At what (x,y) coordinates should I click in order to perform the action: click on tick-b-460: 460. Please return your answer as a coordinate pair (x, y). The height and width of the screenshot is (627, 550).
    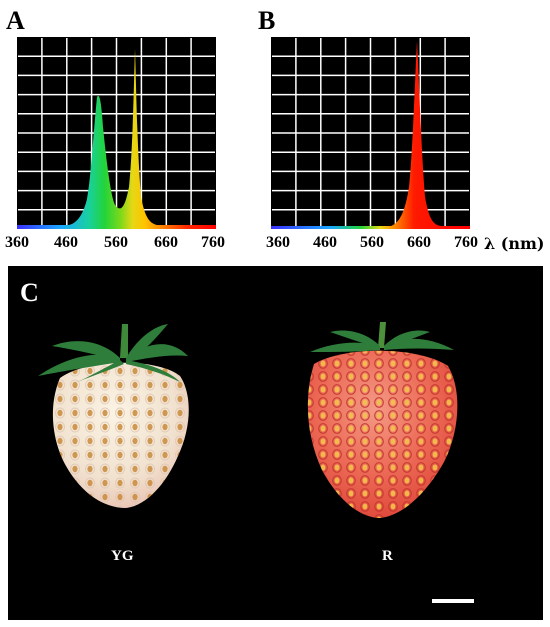
    Looking at the image, I should click on (325, 242).